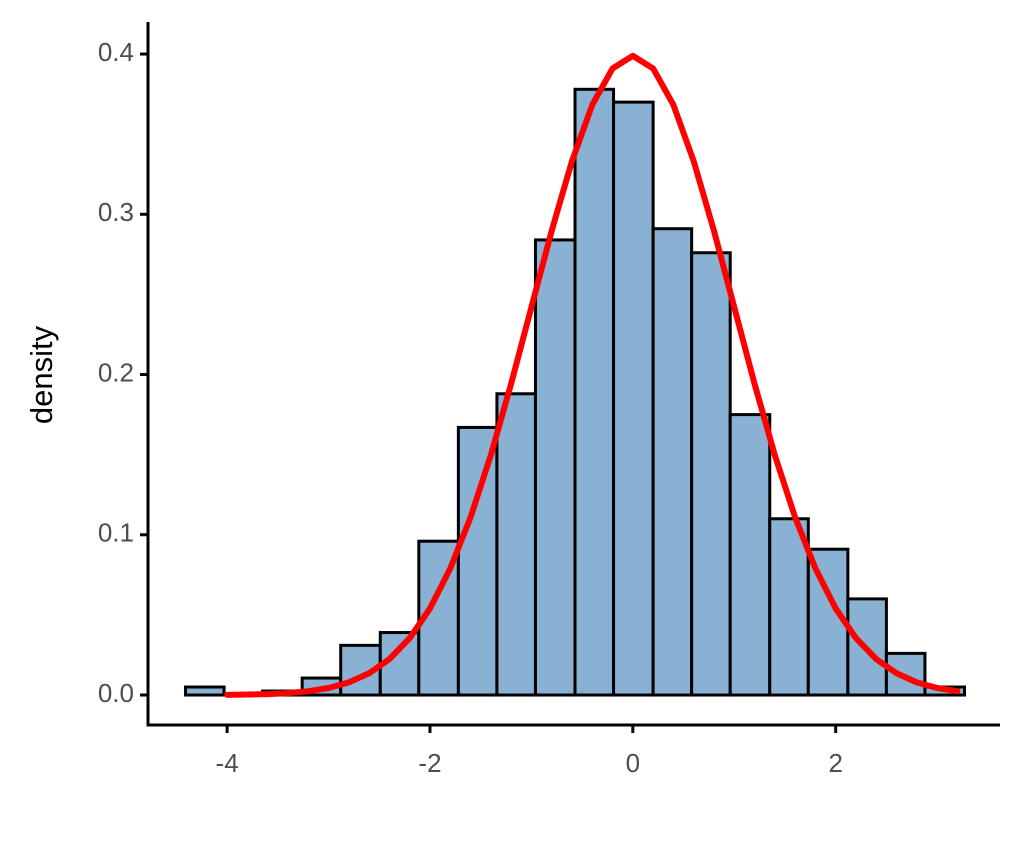  Describe the element at coordinates (633, 763) in the screenshot. I see `x-tick-label: 0` at that location.